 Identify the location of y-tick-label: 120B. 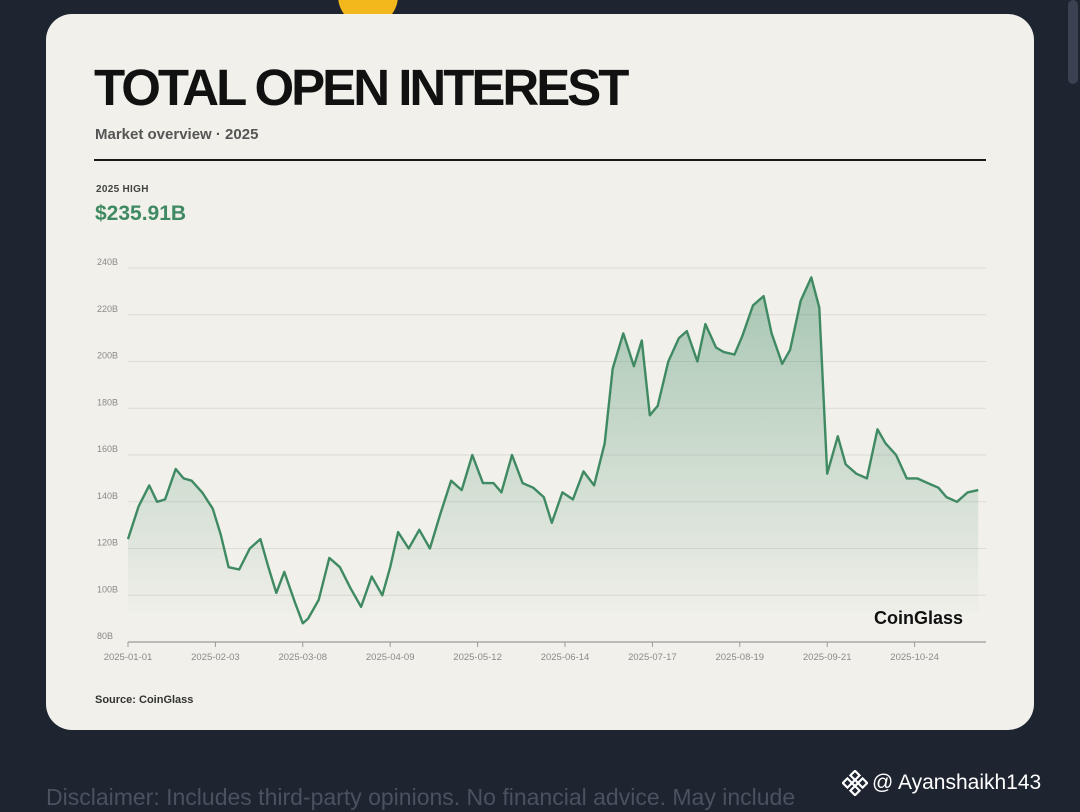
(107, 543).